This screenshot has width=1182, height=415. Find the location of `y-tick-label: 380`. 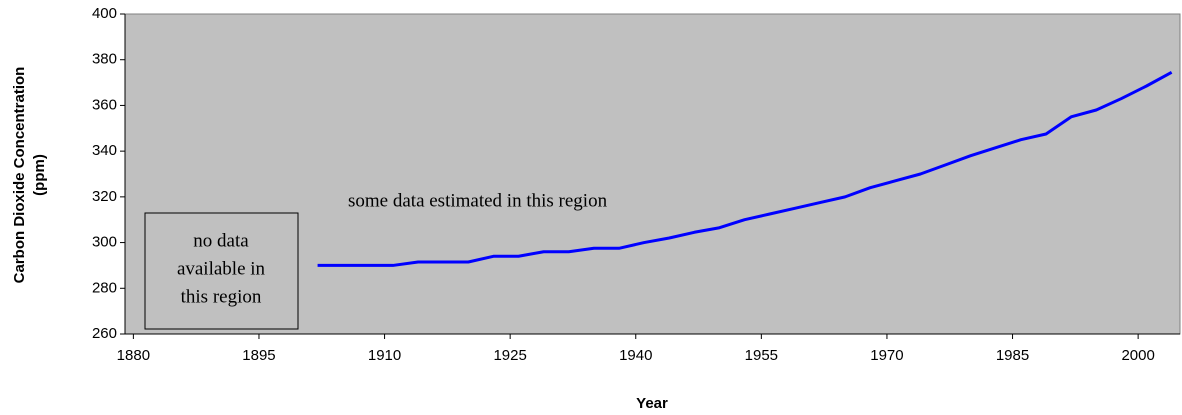

y-tick-label: 380 is located at coordinates (104, 59).